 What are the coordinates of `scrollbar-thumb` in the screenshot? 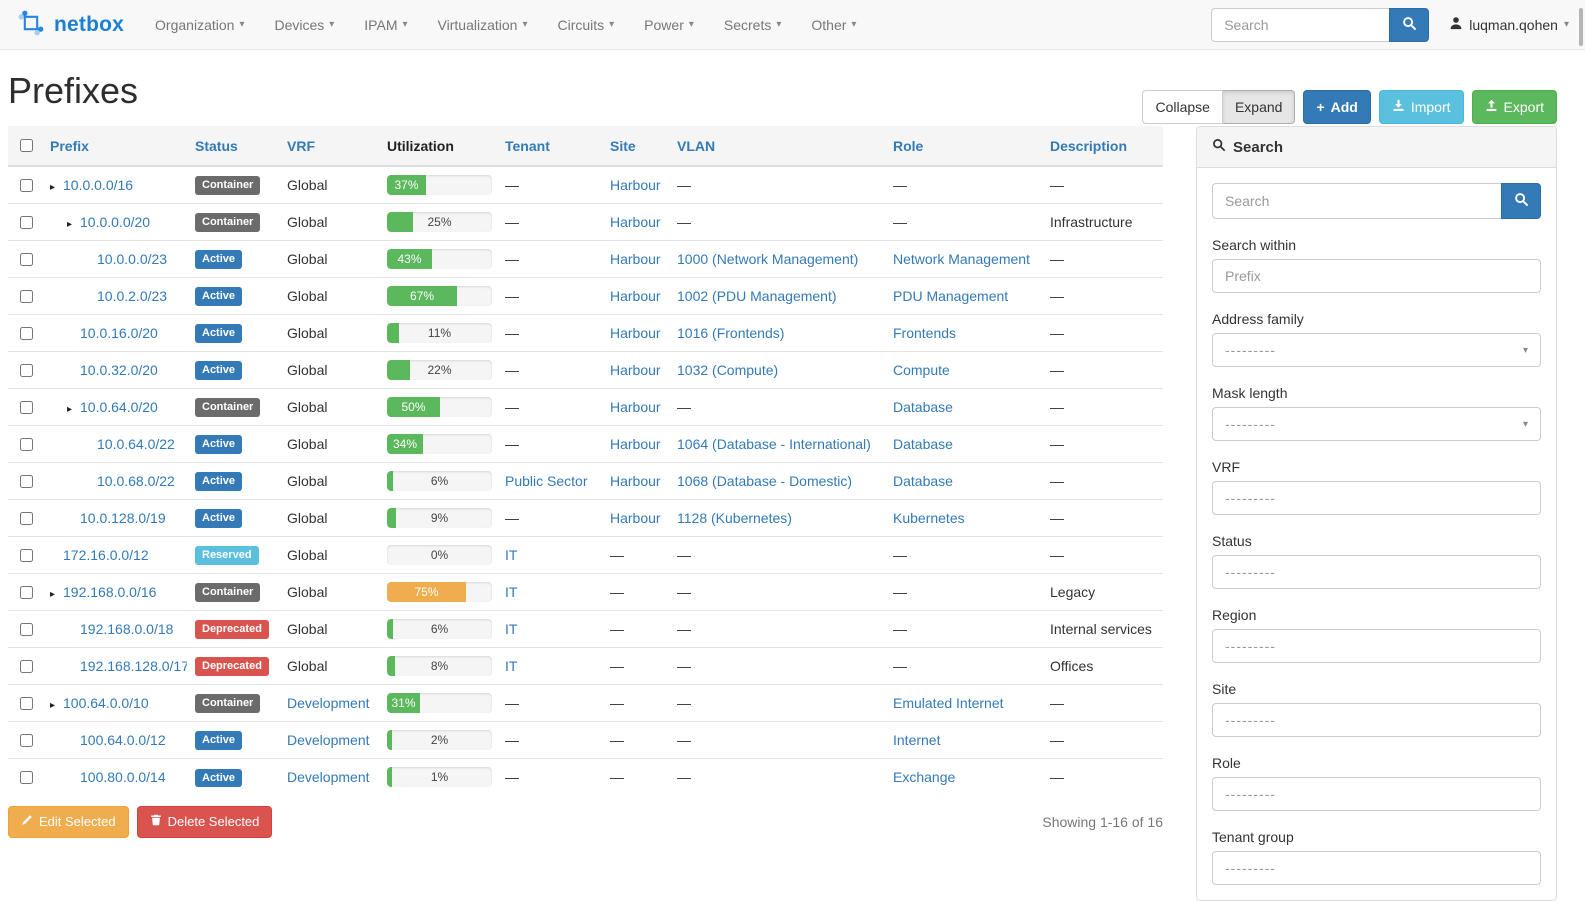 It's located at (1581, 27).